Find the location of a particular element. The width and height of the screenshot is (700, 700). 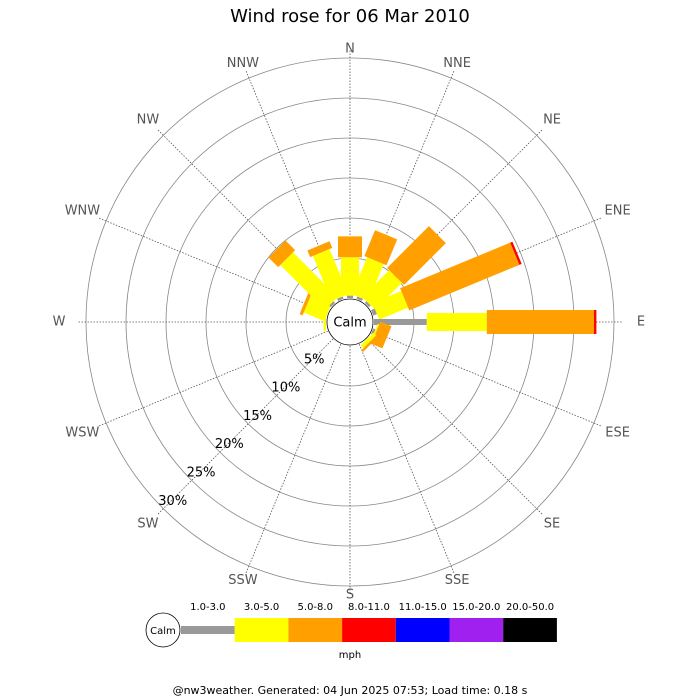

direction-label: W is located at coordinates (59, 322).